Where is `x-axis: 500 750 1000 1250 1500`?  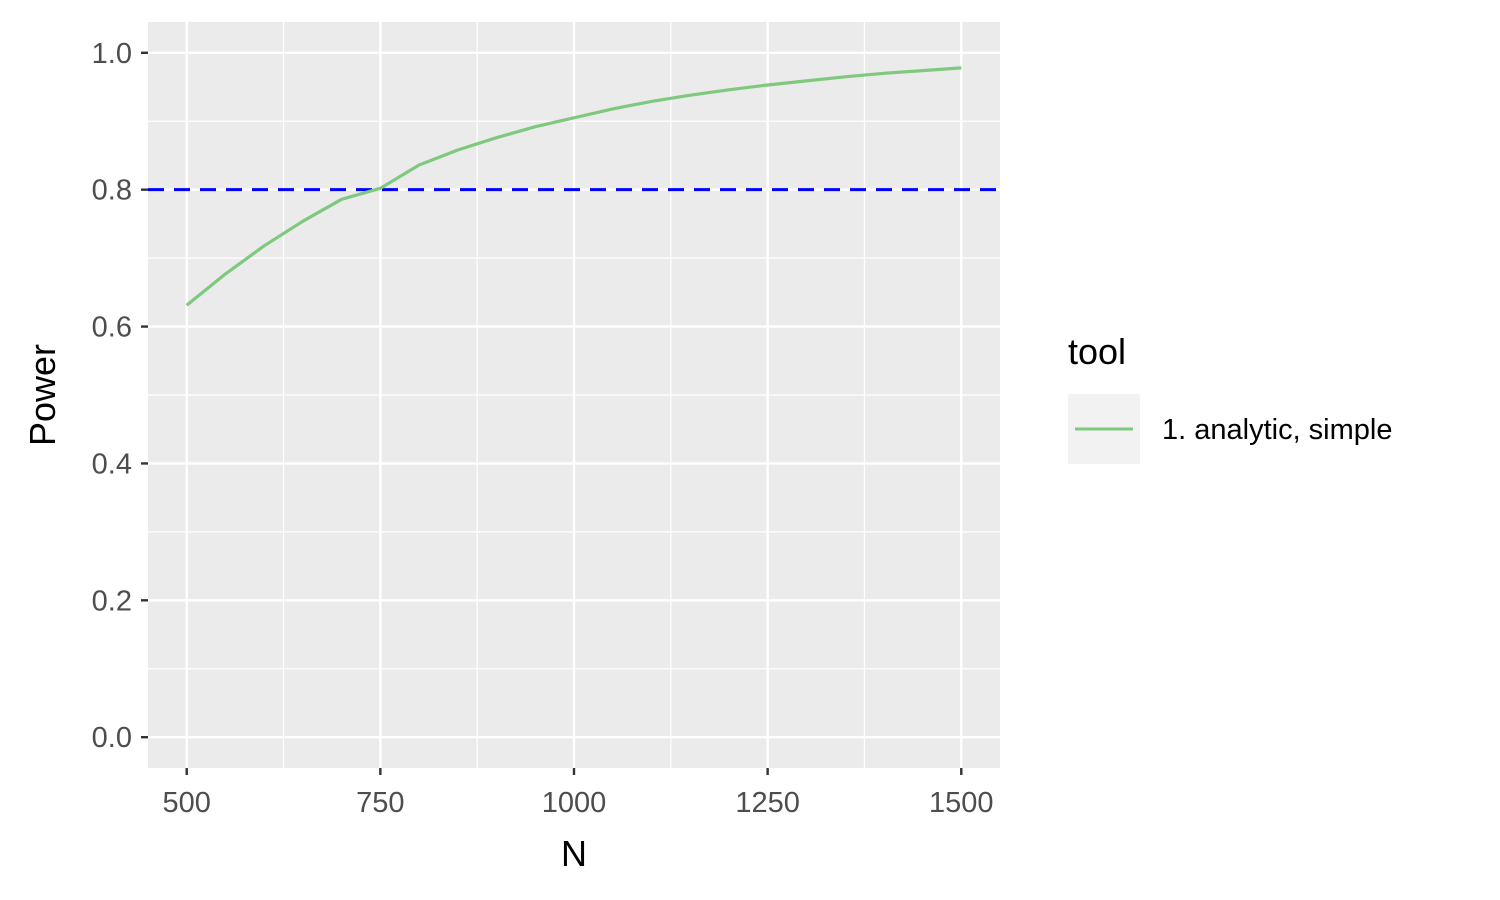 x-axis: 500 750 1000 1250 1500 is located at coordinates (578, 793).